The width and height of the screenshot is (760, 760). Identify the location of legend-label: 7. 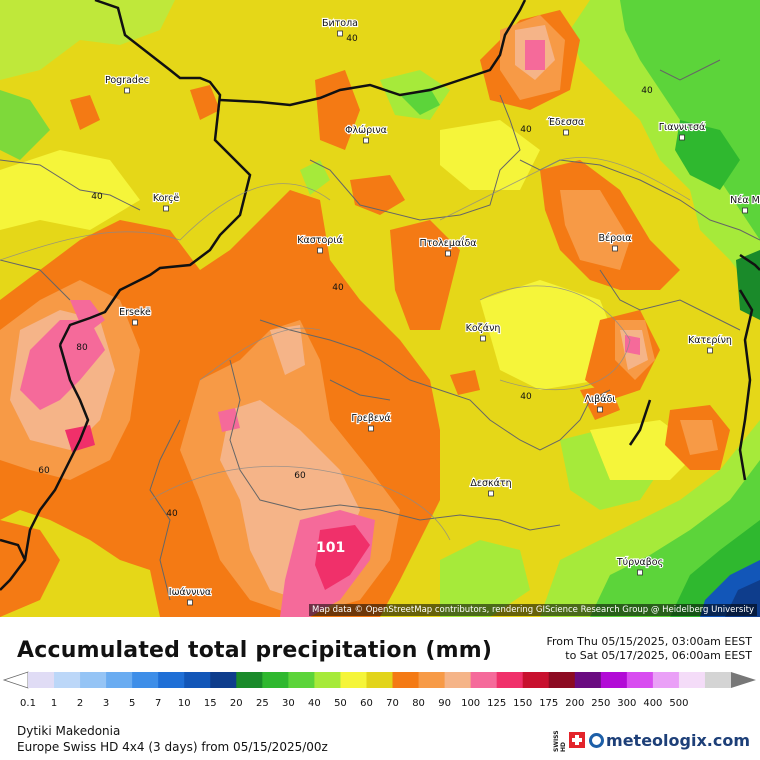
(158, 703).